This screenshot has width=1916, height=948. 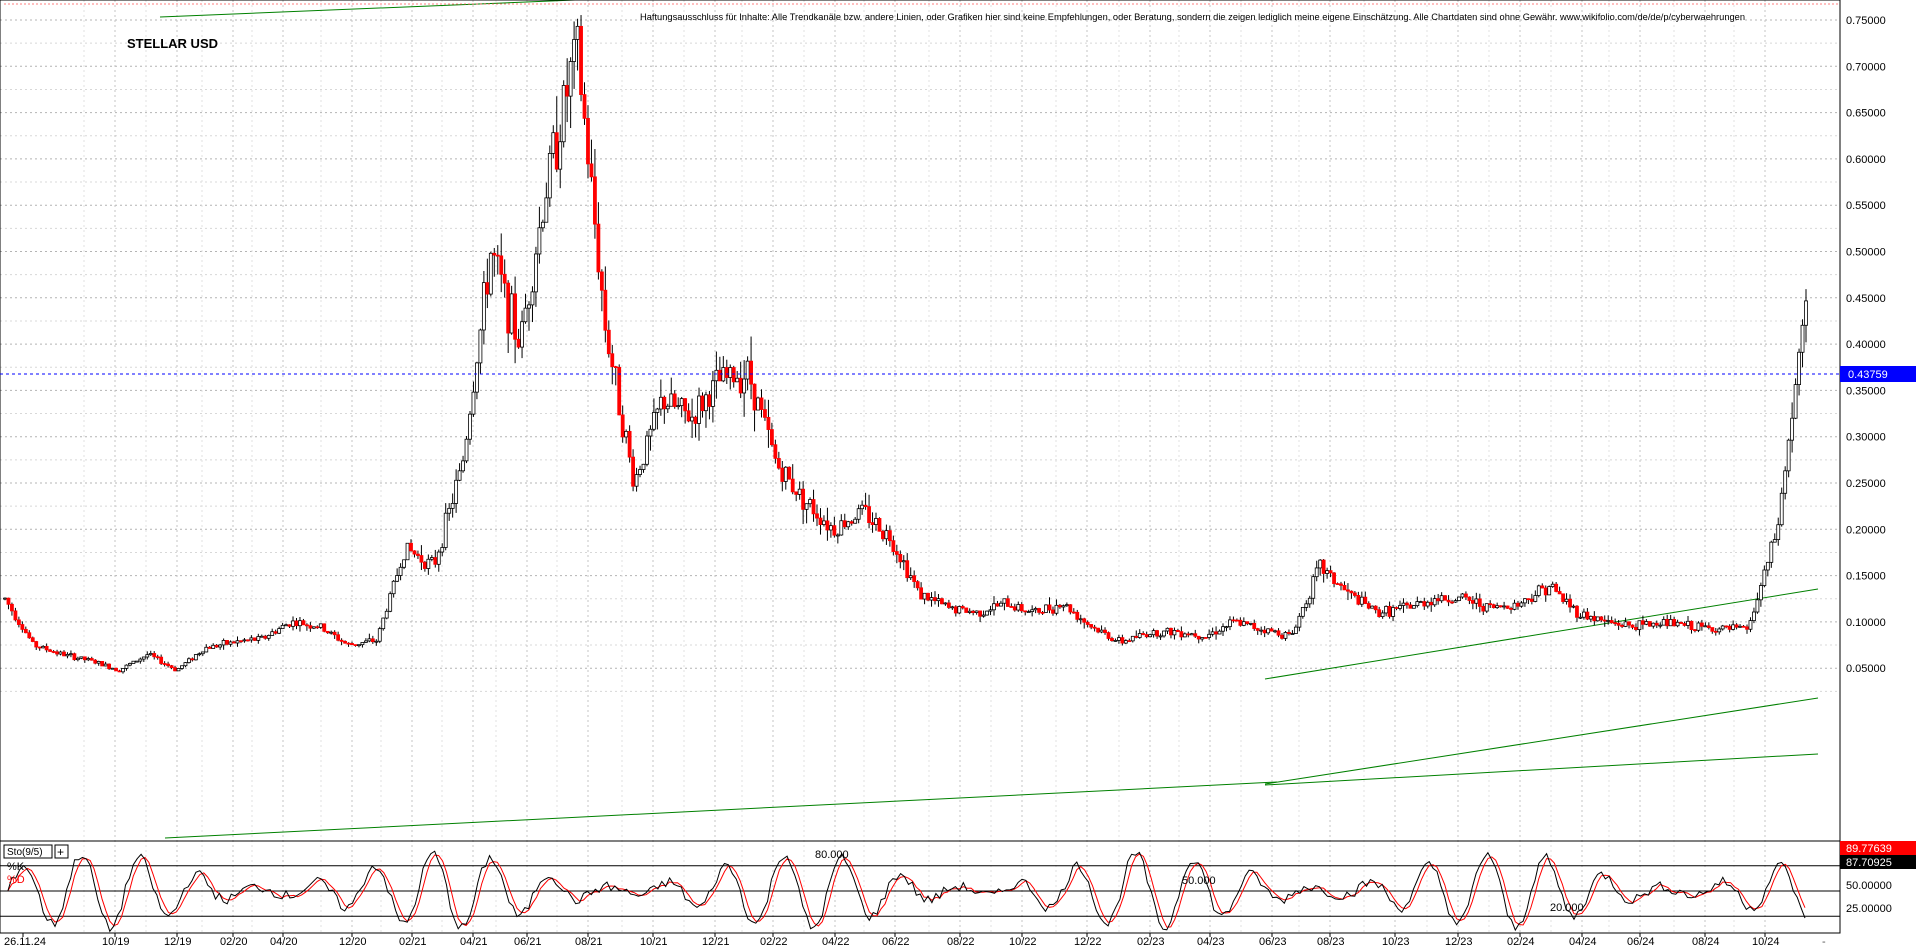 What do you see at coordinates (1541, 634) in the screenshot?
I see `trendline` at bounding box center [1541, 634].